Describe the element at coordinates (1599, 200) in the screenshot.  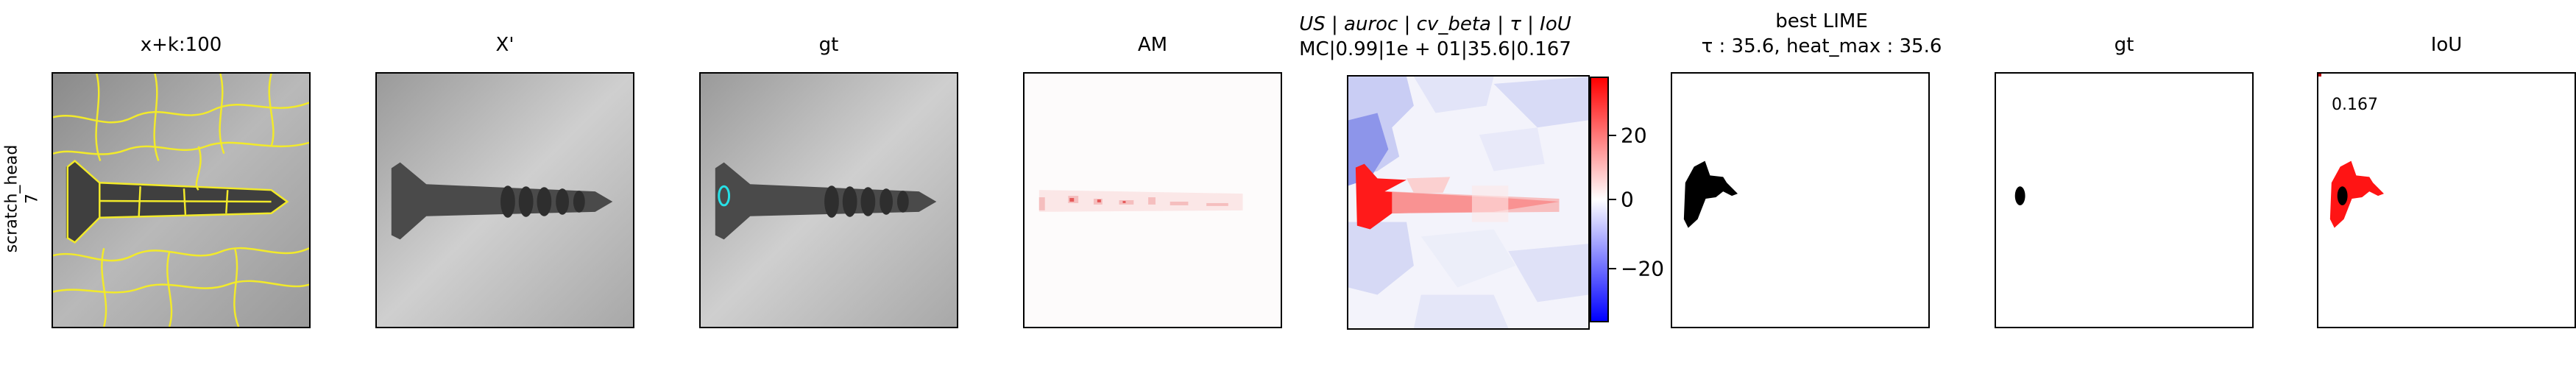
I see `colorbar` at that location.